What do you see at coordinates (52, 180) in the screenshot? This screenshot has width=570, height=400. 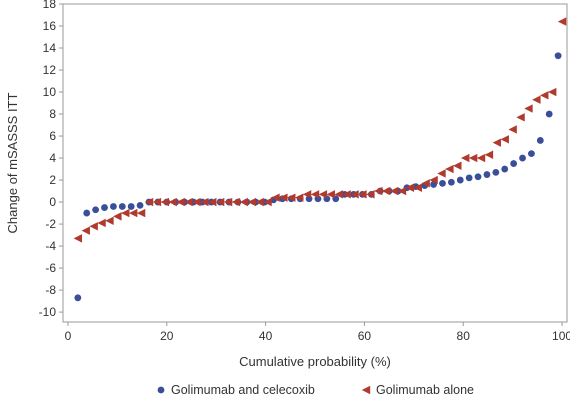 I see `y-tick-label: 2` at bounding box center [52, 180].